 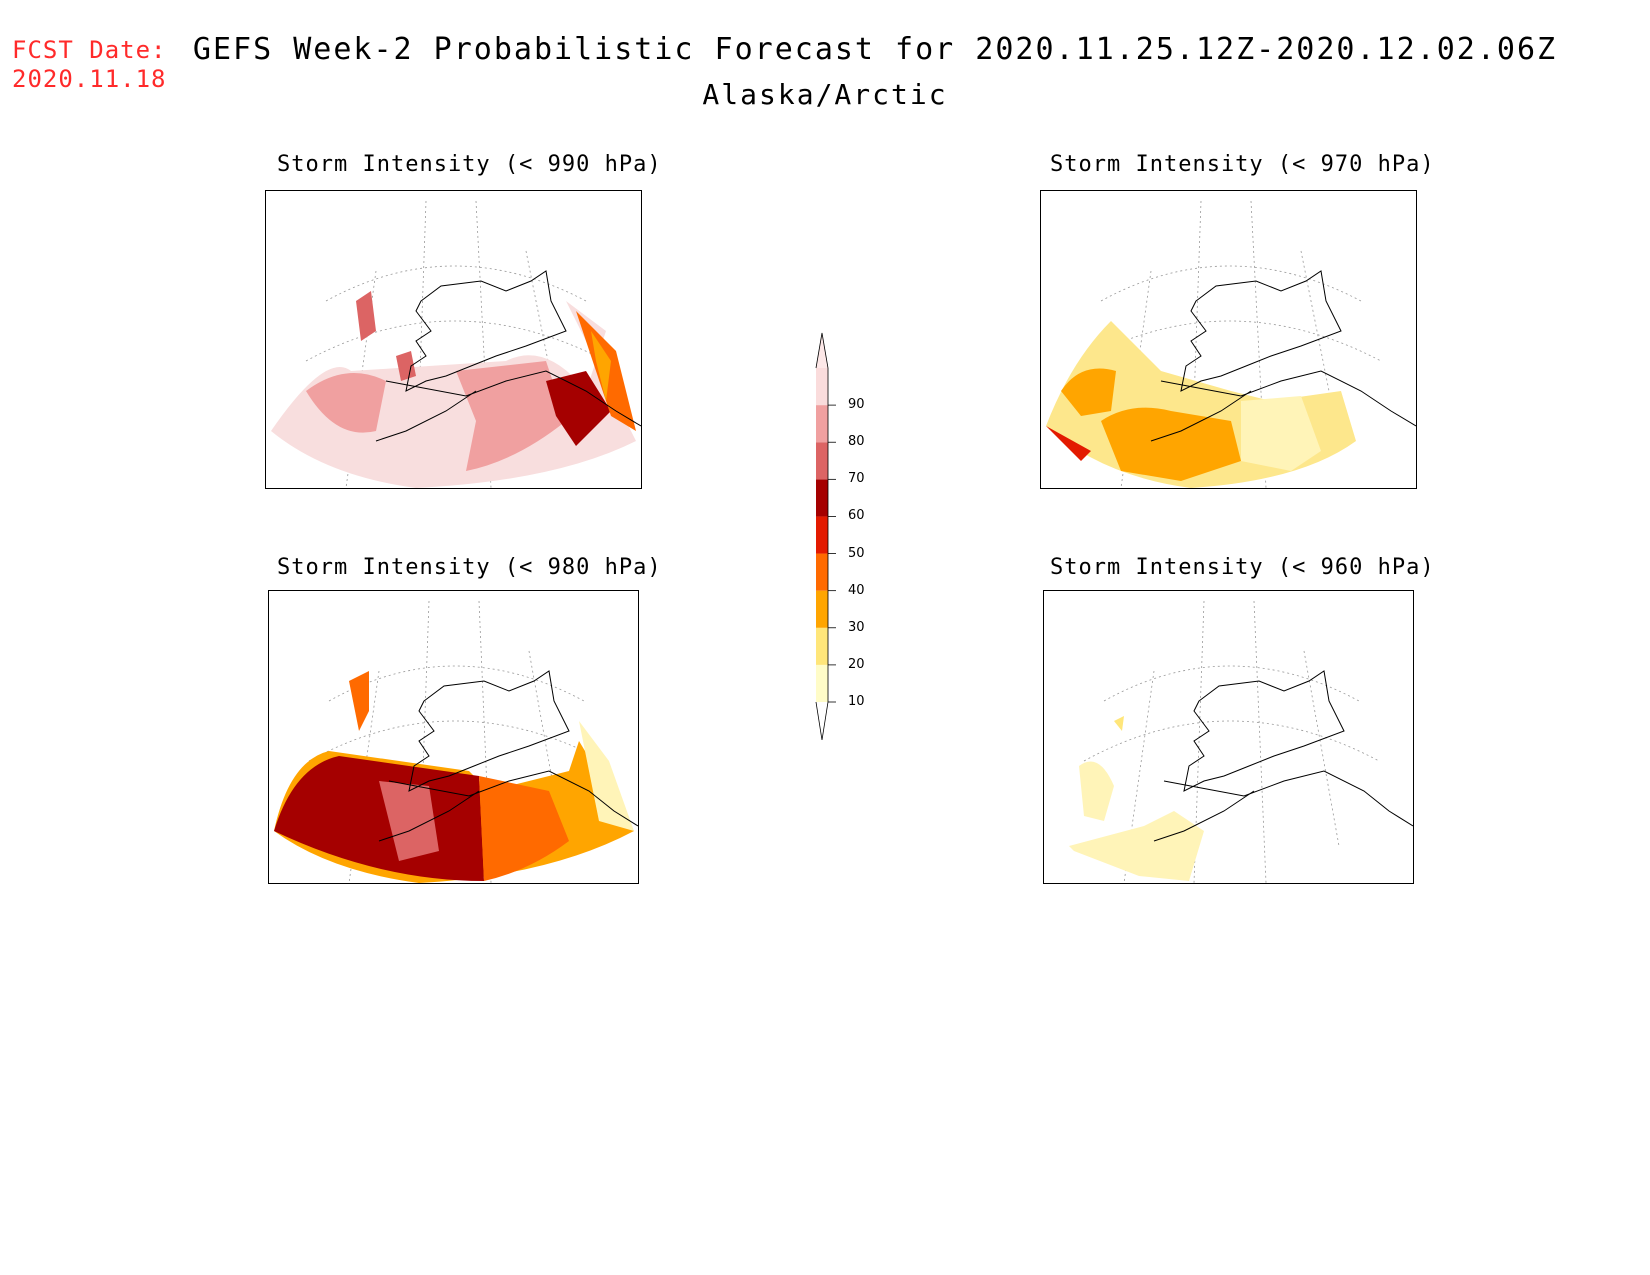 What do you see at coordinates (822, 721) in the screenshot?
I see `colorbar-extend-bottom` at bounding box center [822, 721].